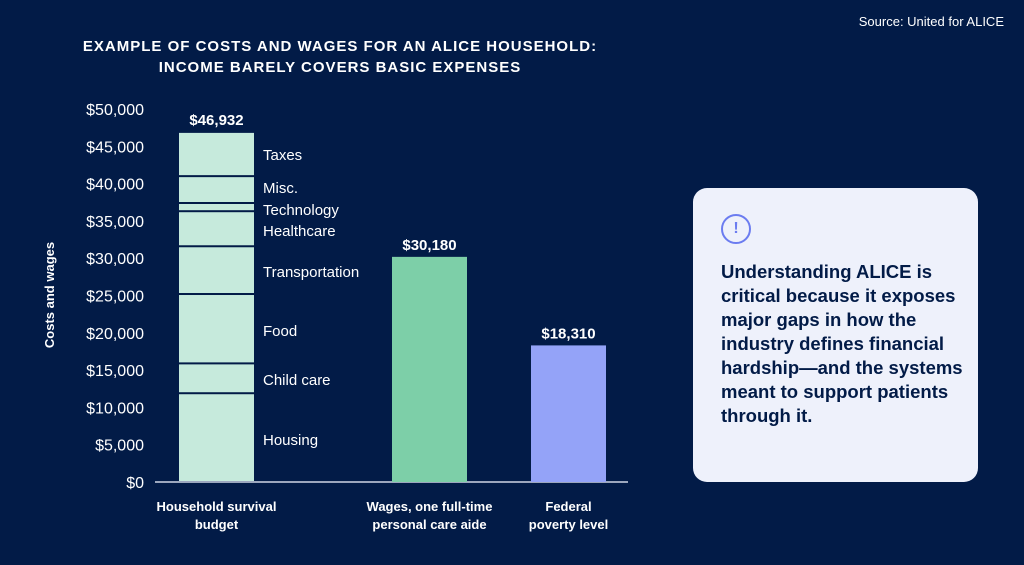  Describe the element at coordinates (216, 189) in the screenshot. I see `bar-segment-misc-` at that location.